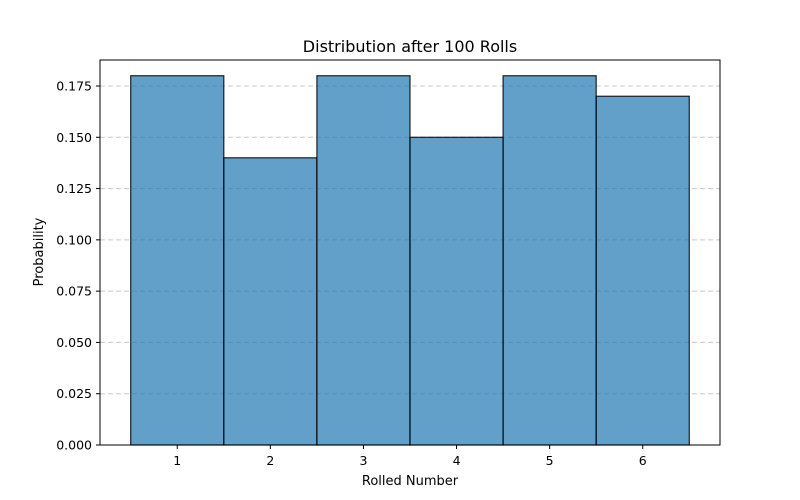 Image resolution: width=800 pixels, height=500 pixels. I want to click on x-tick-label: 1, so click(177, 460).